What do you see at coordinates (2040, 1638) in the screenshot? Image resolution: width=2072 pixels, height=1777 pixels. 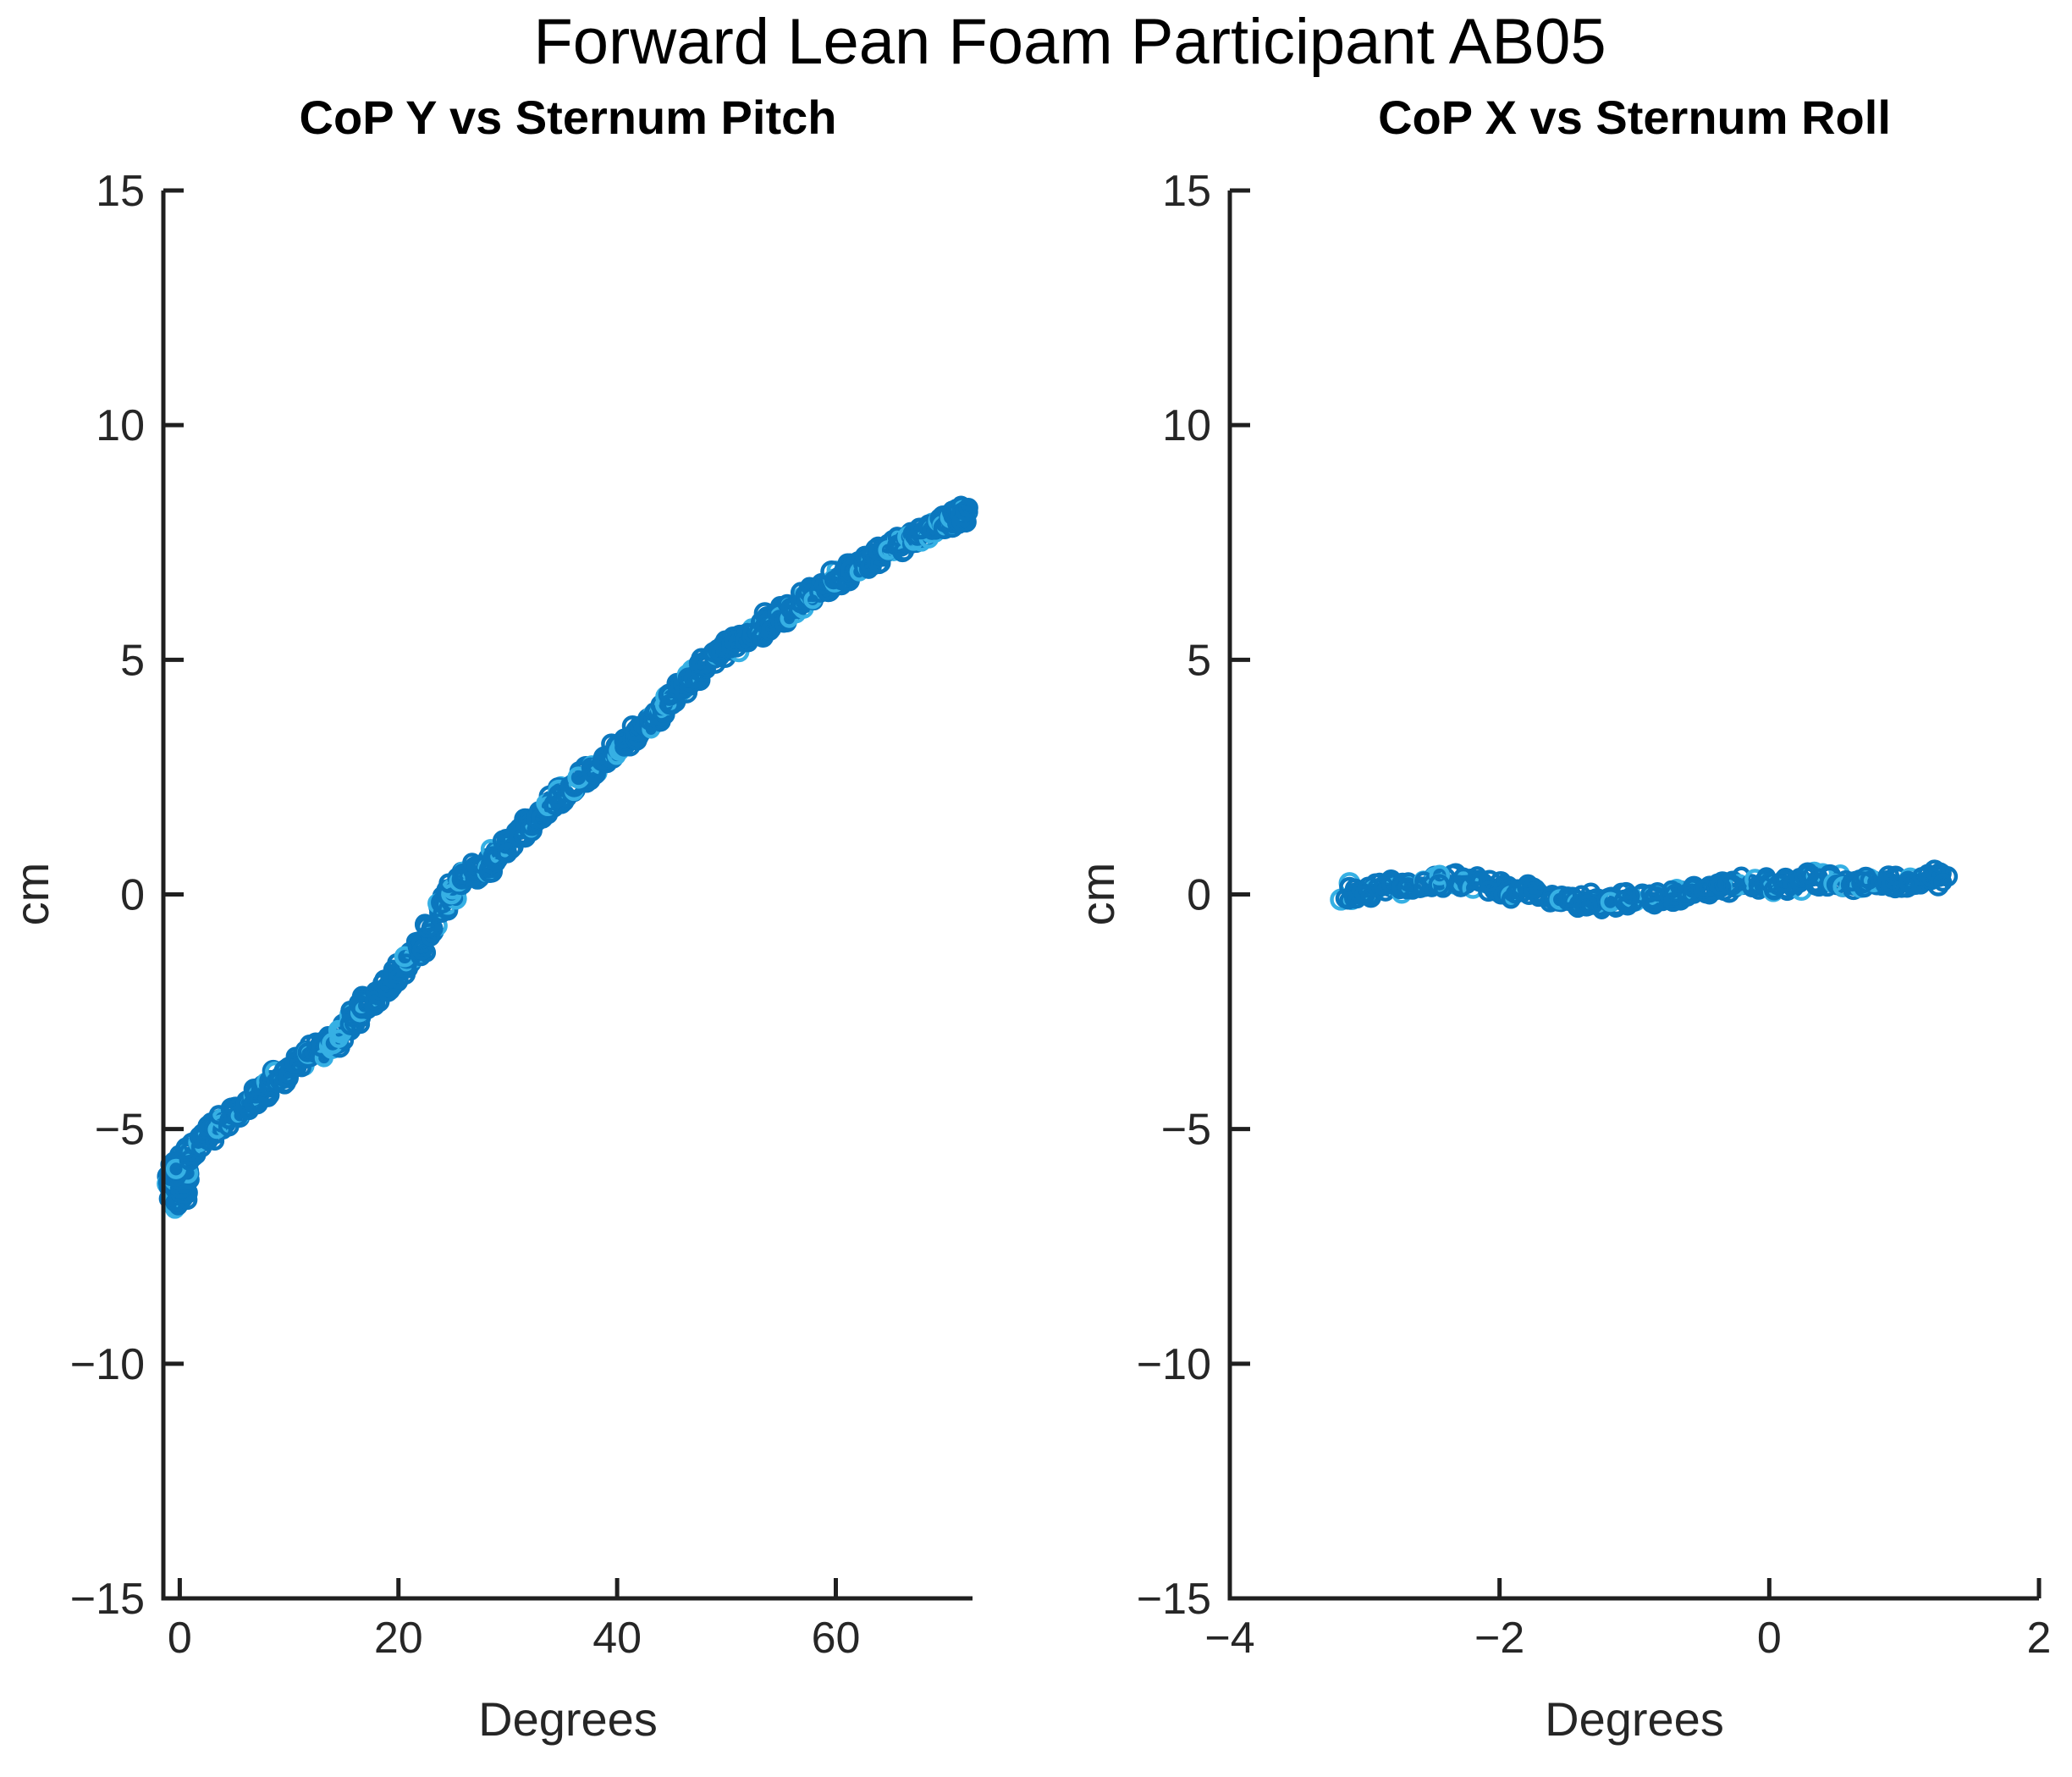 I see `x-tick-label: 2` at bounding box center [2040, 1638].